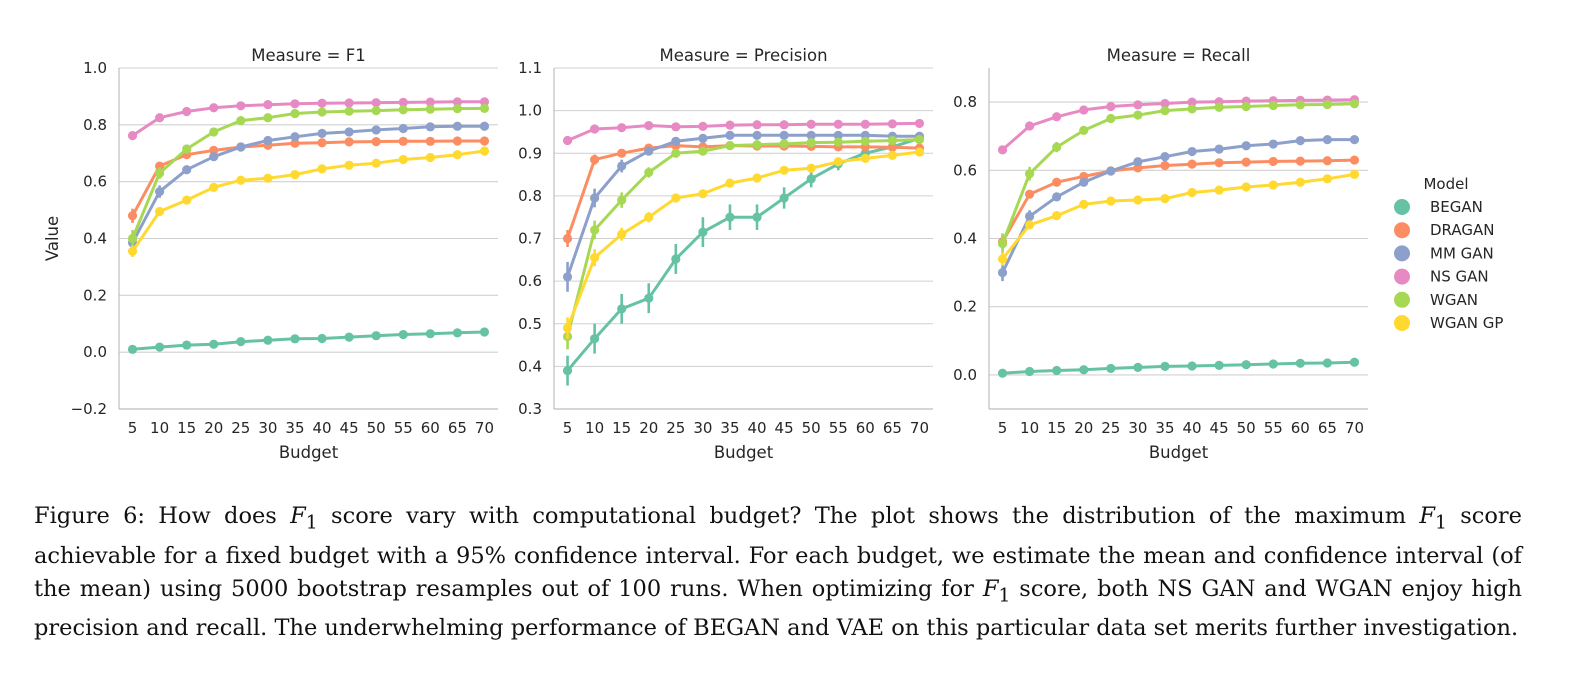 This screenshot has height=679, width=1572. What do you see at coordinates (309, 452) in the screenshot?
I see `x-axis-label: Budget` at bounding box center [309, 452].